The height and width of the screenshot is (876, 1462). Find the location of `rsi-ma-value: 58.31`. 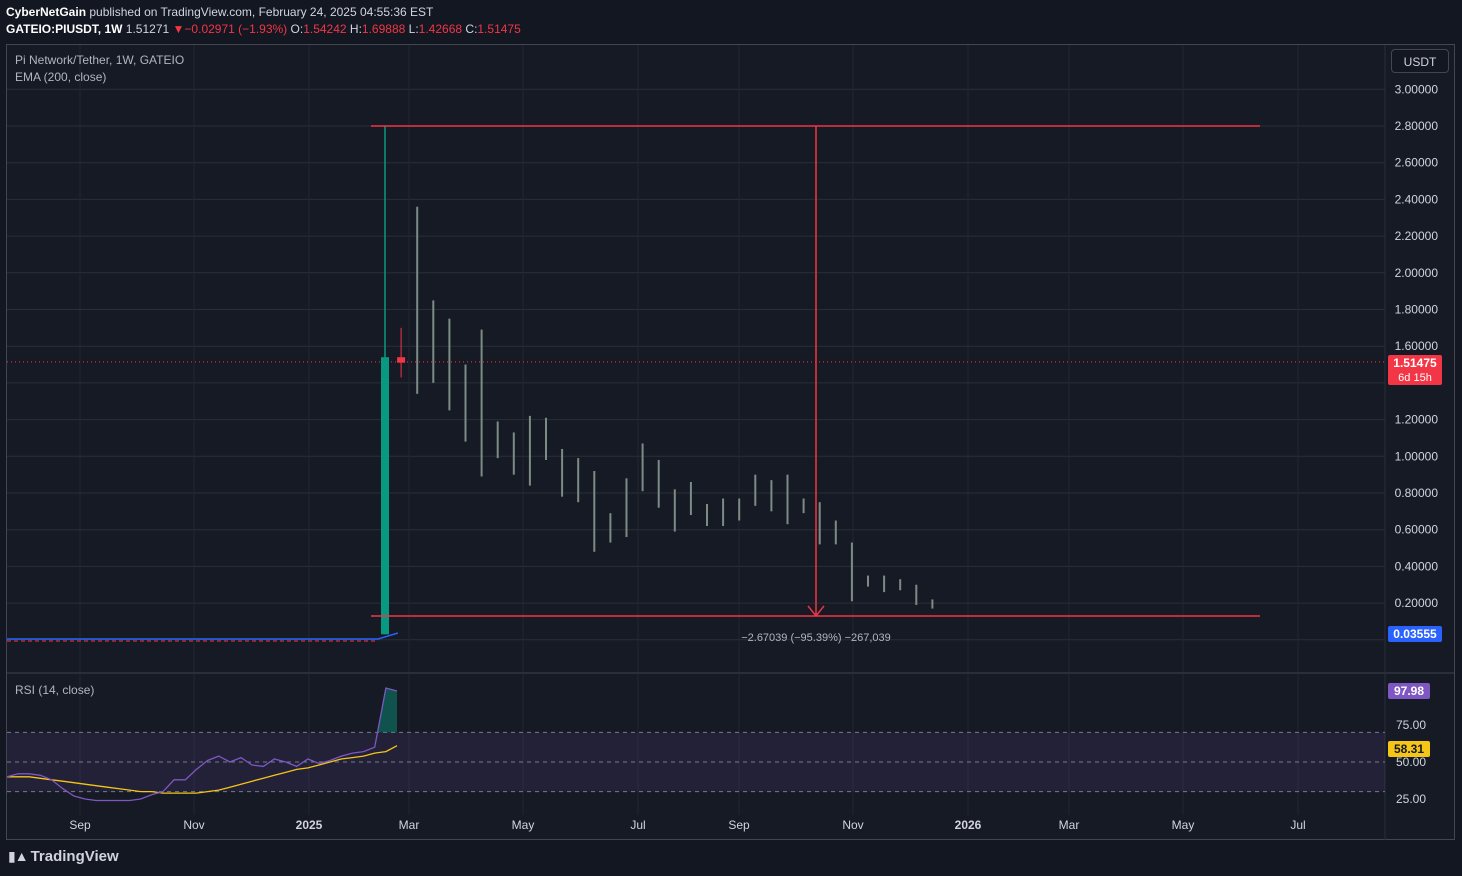

rsi-ma-value: 58.31 is located at coordinates (1409, 749).